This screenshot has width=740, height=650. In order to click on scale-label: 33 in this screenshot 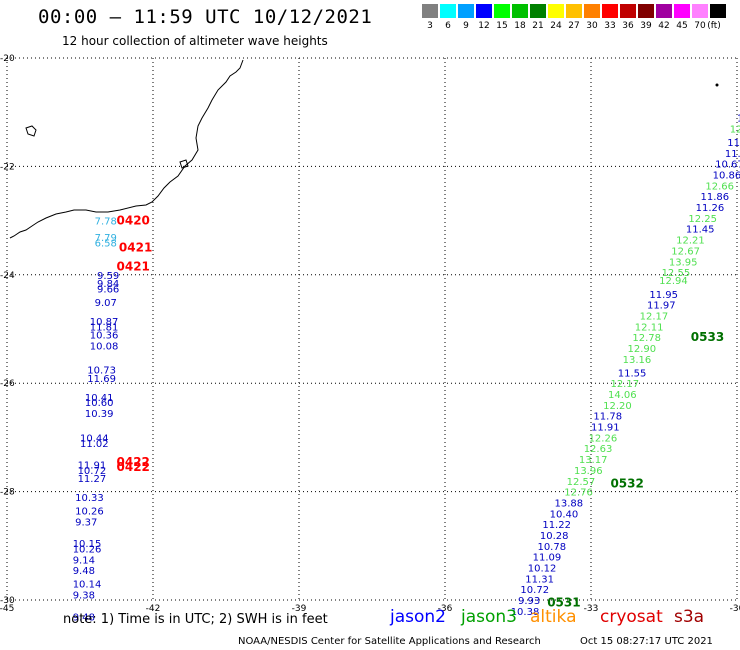, I will do `click(610, 26)`.